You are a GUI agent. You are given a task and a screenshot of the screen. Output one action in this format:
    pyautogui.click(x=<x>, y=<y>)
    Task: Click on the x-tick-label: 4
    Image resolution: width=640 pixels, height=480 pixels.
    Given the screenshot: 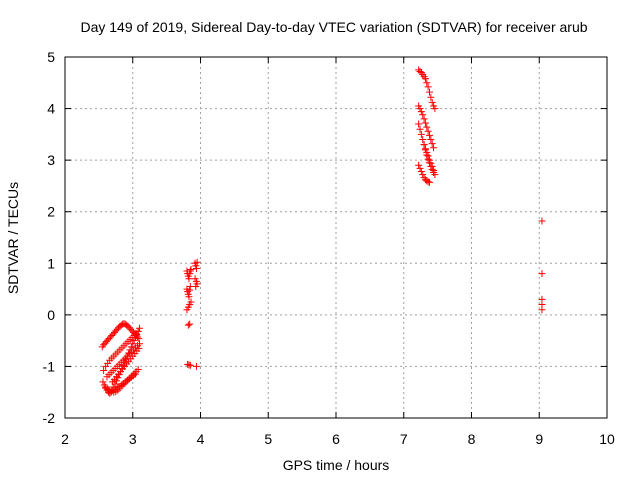 What is the action you would take?
    pyautogui.click(x=201, y=439)
    